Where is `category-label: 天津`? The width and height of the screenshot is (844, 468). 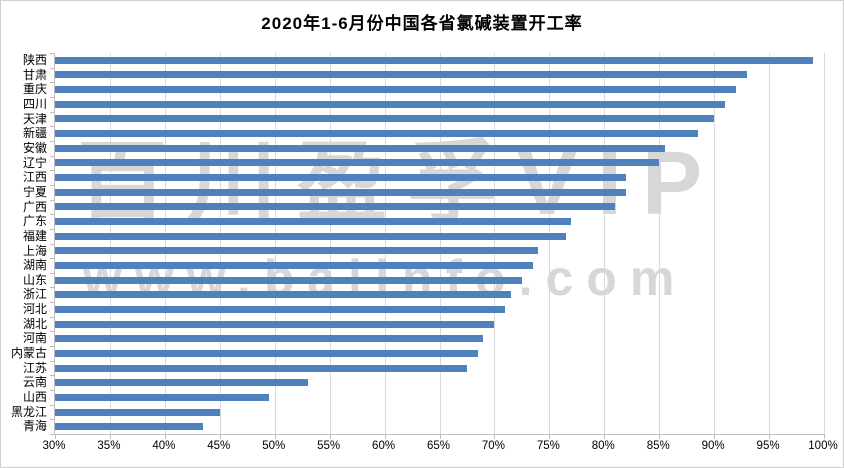 category-label: 天津 is located at coordinates (34, 118).